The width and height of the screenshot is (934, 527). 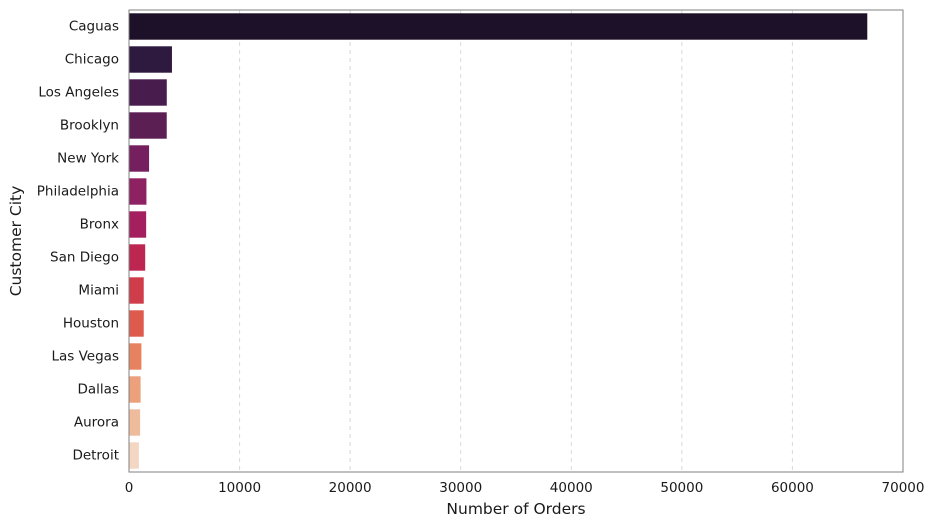 What do you see at coordinates (350, 488) in the screenshot?
I see `x-tick-label: 20000` at bounding box center [350, 488].